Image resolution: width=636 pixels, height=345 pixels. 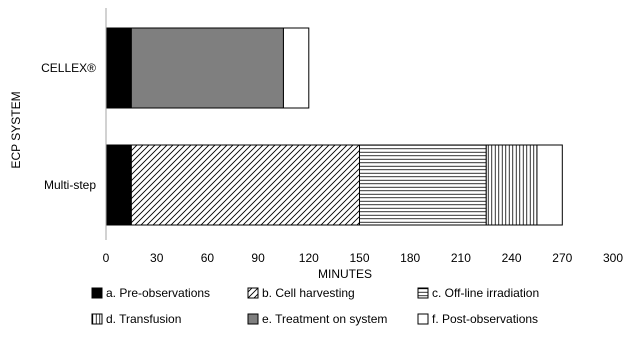 What do you see at coordinates (423, 319) in the screenshot?
I see `legend-swatch-f-post-observations` at bounding box center [423, 319].